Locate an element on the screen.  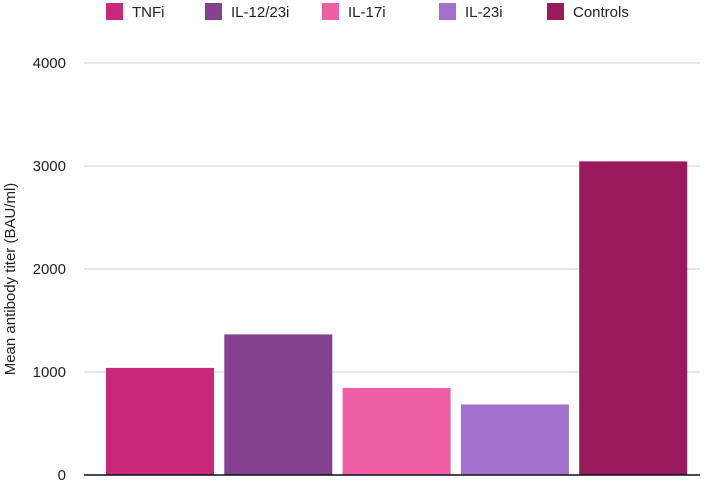
bar-il-12-23i is located at coordinates (278, 404).